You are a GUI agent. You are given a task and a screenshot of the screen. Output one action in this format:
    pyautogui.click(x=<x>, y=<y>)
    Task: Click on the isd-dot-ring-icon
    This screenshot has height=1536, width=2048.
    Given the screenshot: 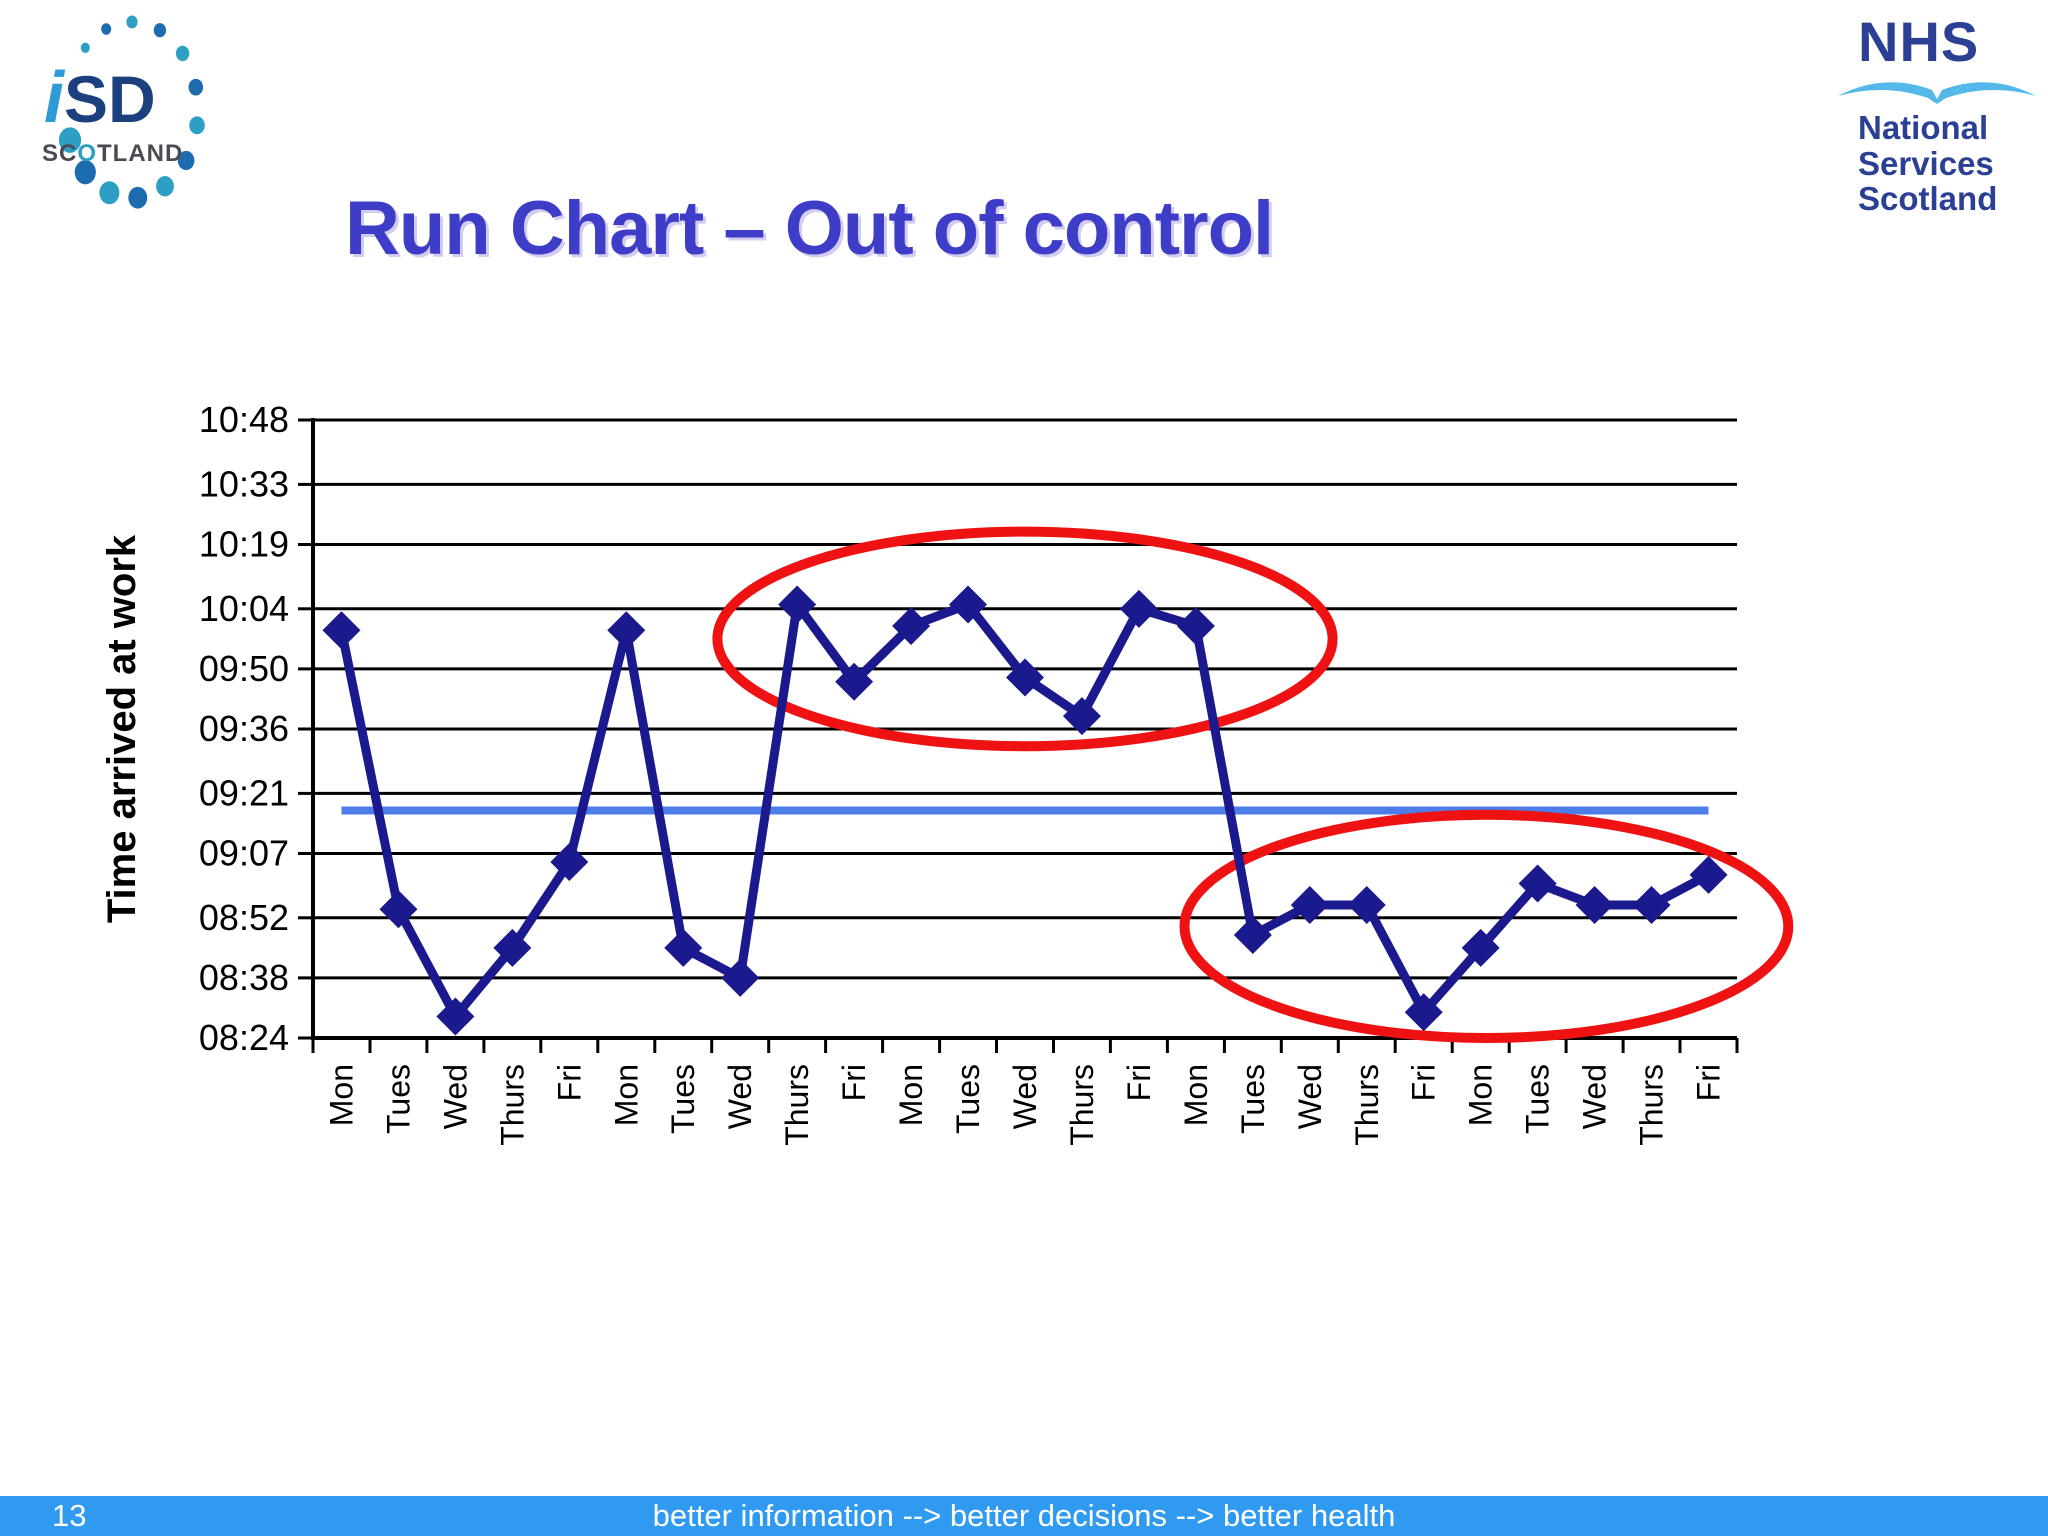 What is the action you would take?
    pyautogui.click(x=131, y=112)
    